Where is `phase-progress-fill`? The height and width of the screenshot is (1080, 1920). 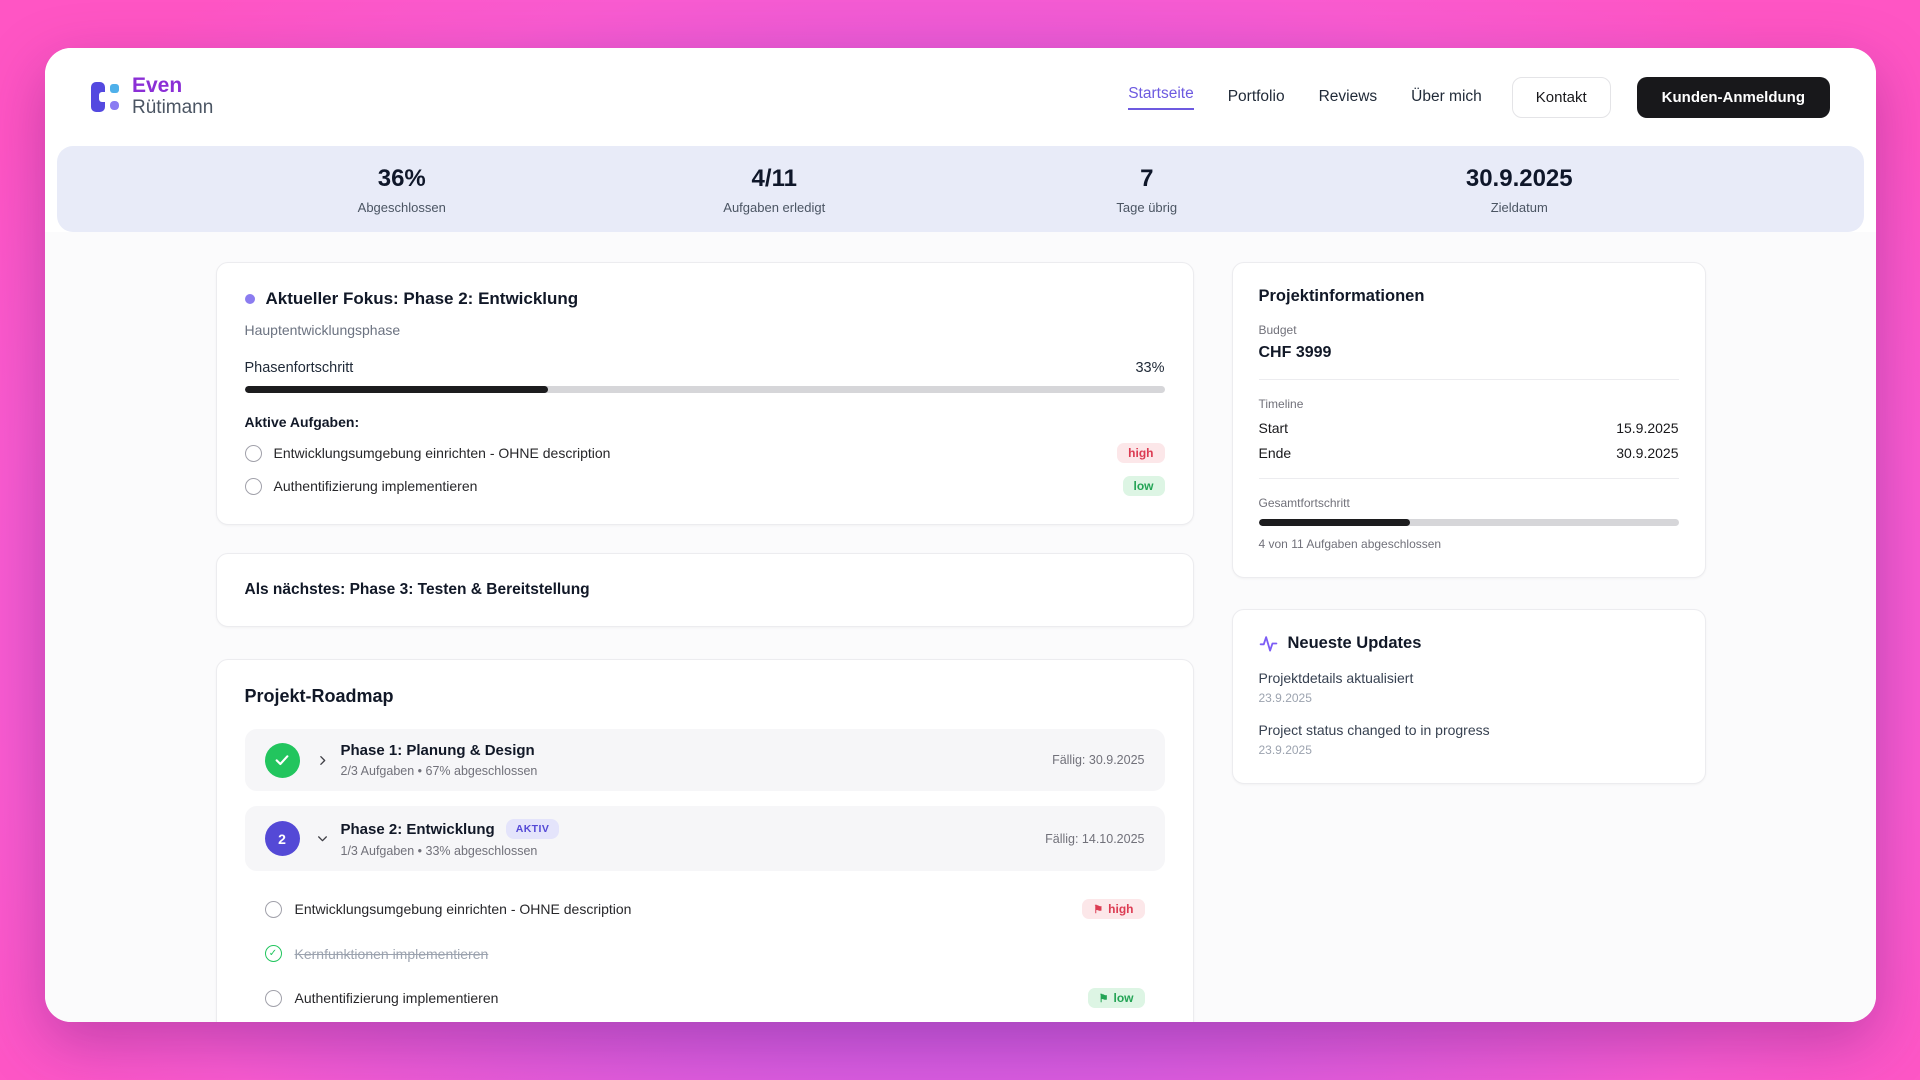
phase-progress-fill is located at coordinates (396, 389).